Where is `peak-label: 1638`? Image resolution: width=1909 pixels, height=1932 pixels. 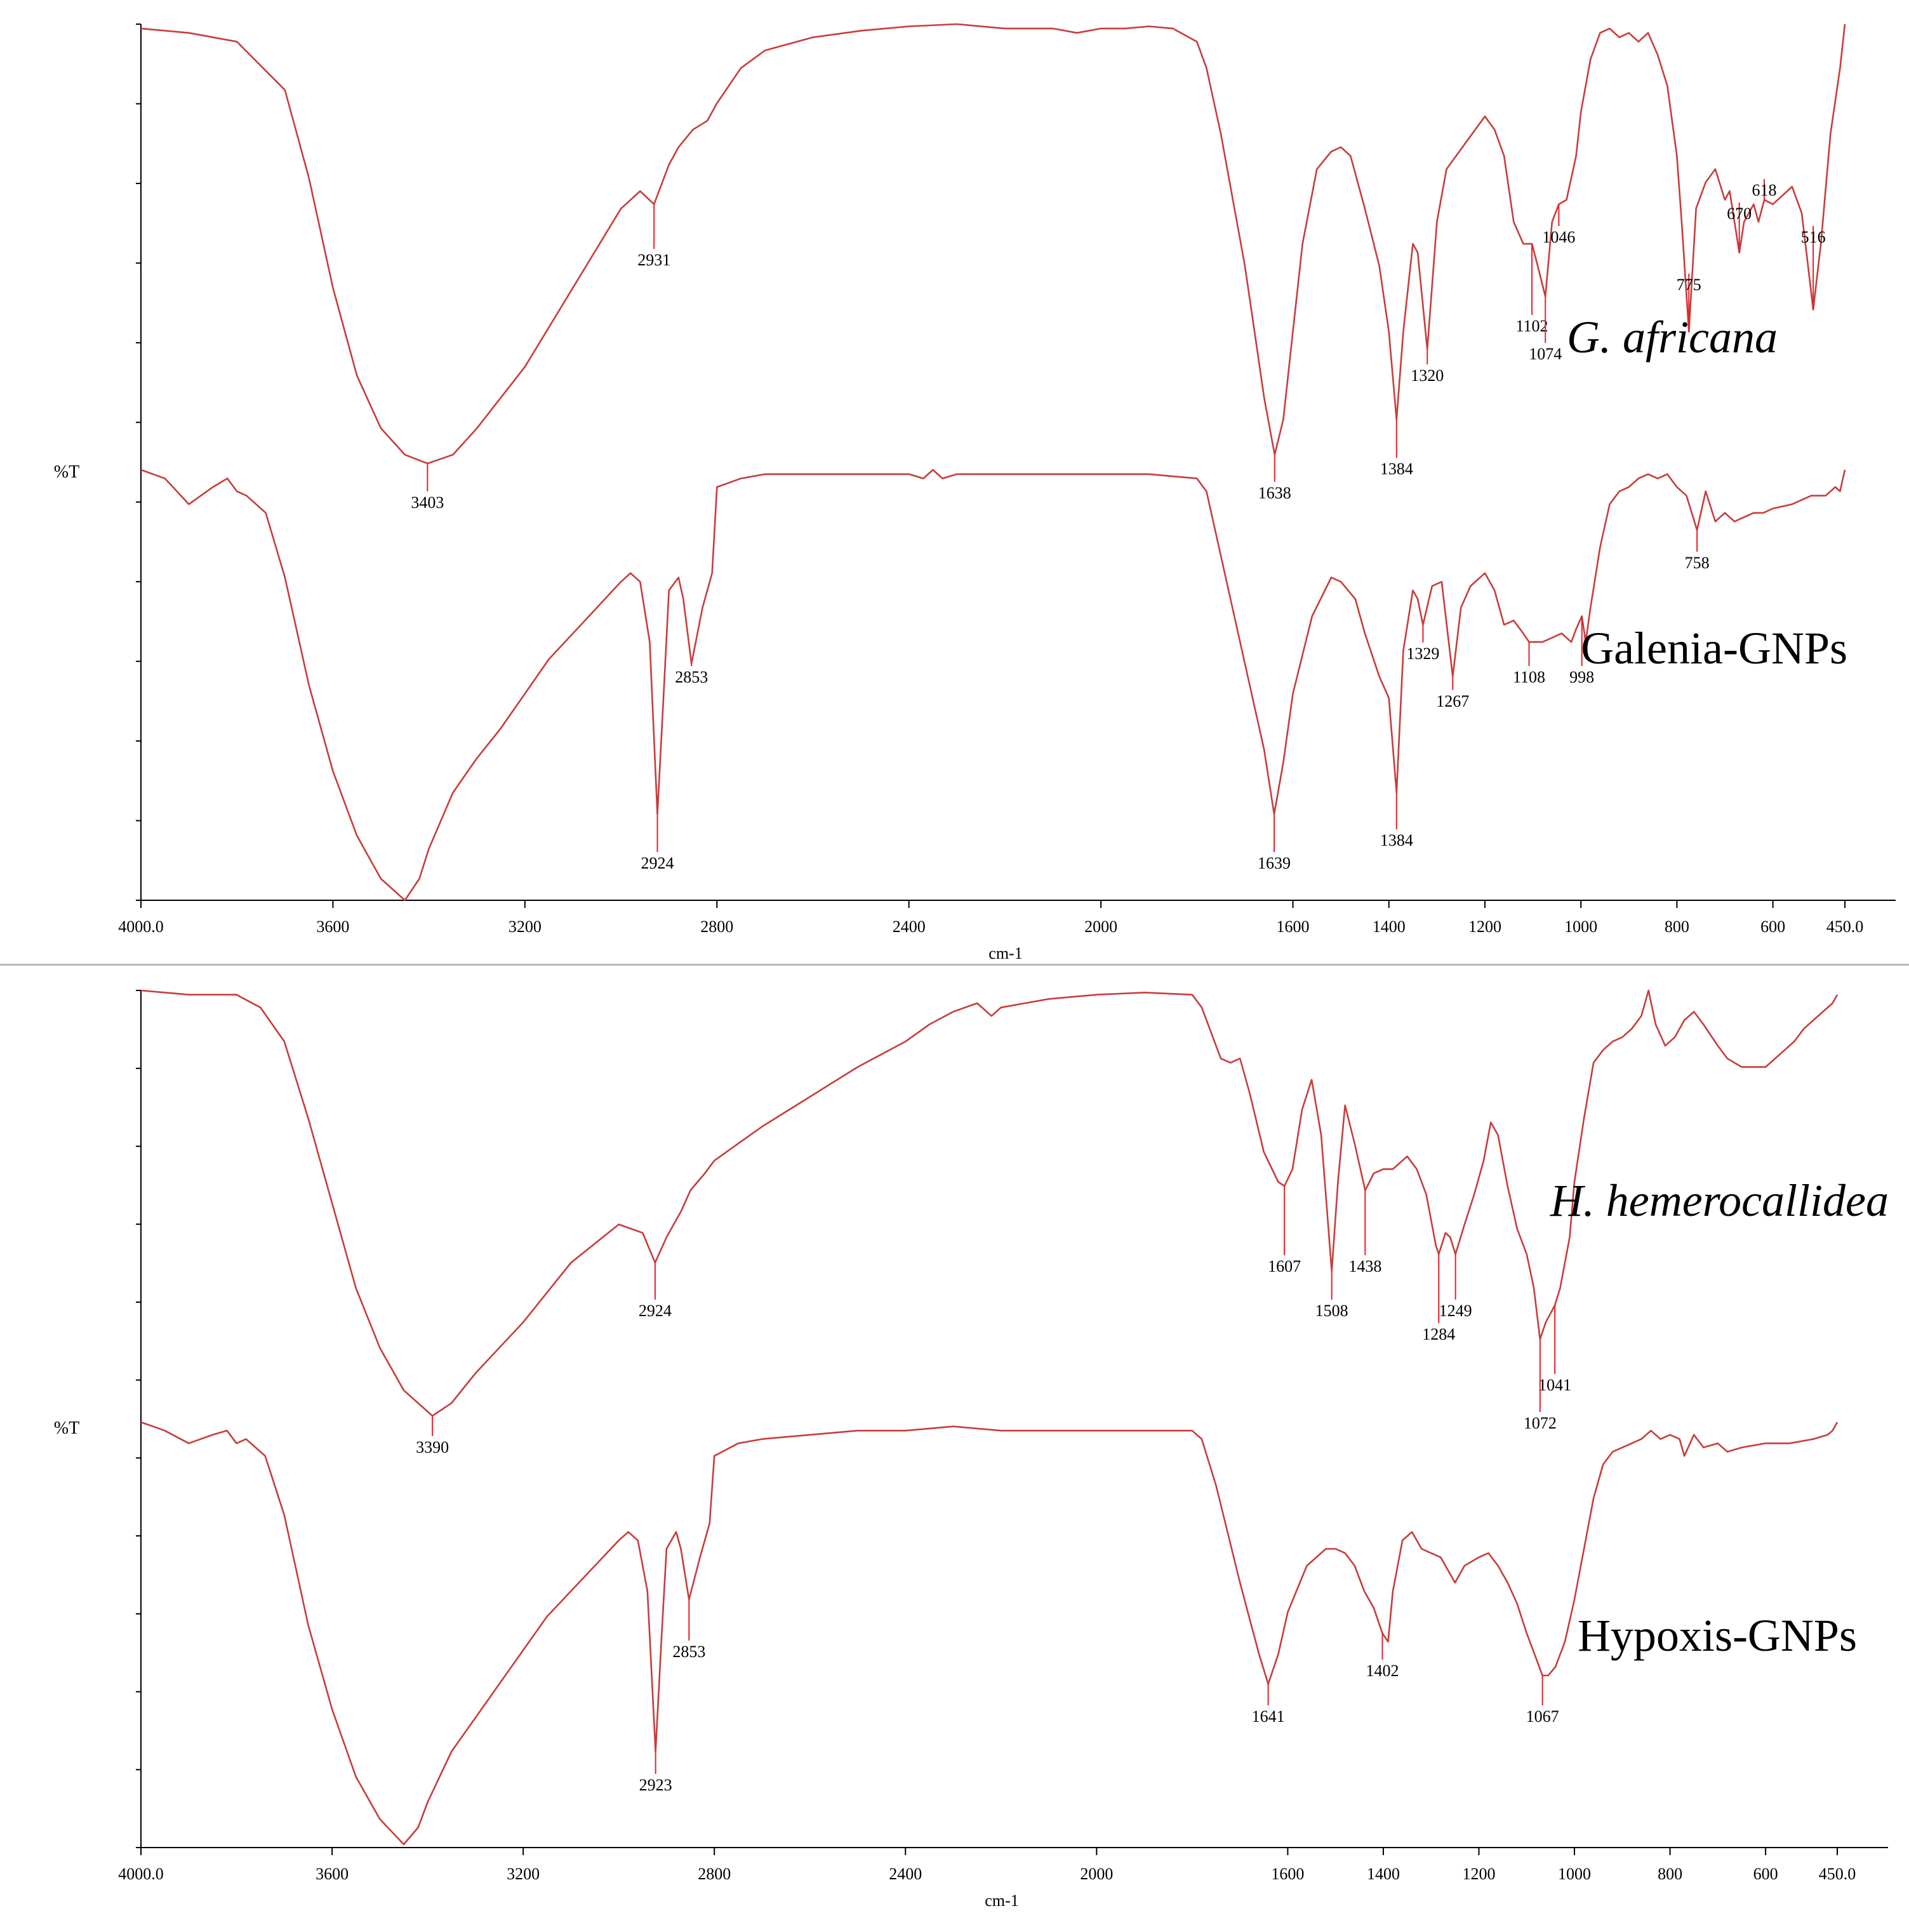 peak-label: 1638 is located at coordinates (1274, 493).